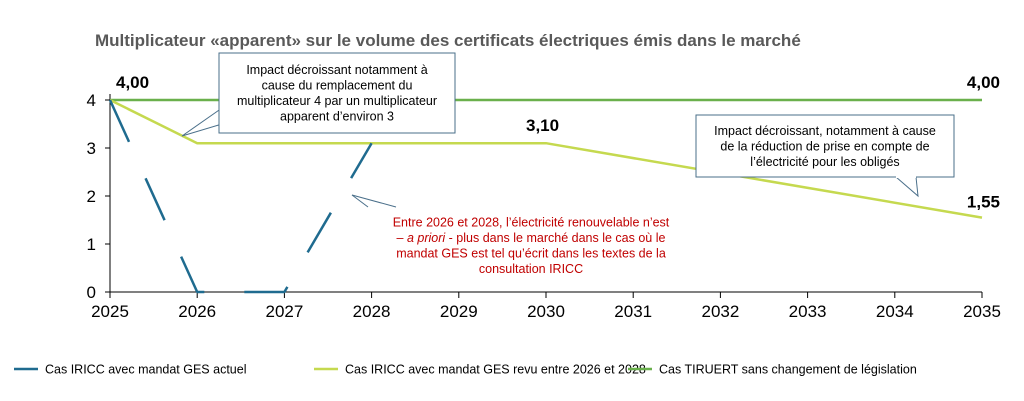 This screenshot has height=401, width=1024. Describe the element at coordinates (197, 311) in the screenshot. I see `x-tick-label: 2026` at that location.